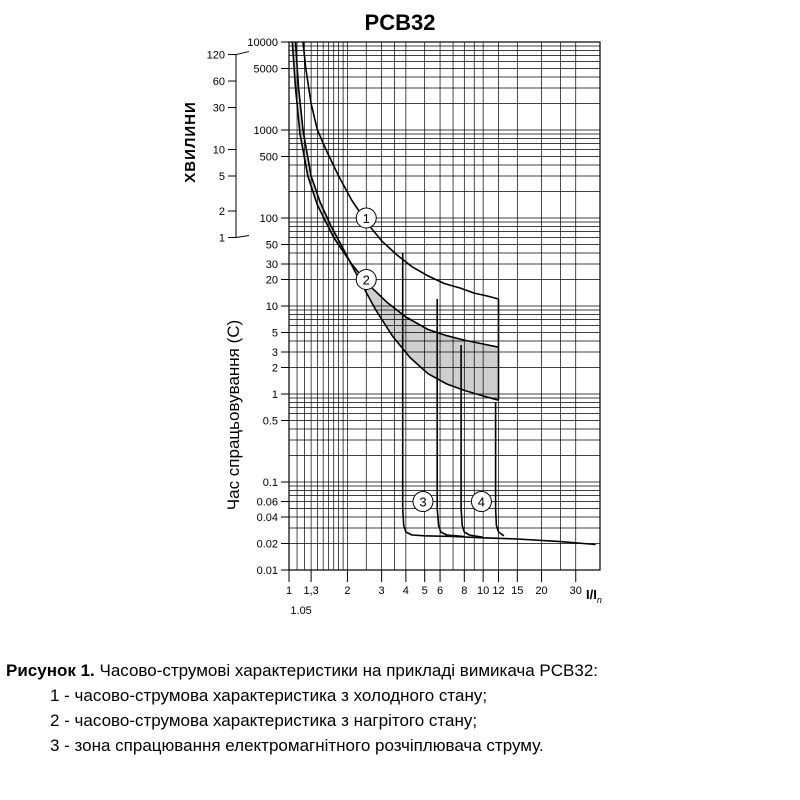 Image resolution: width=800 pixels, height=800 pixels. Describe the element at coordinates (275, 369) in the screenshot. I see `y-tick-label: 2` at that location.